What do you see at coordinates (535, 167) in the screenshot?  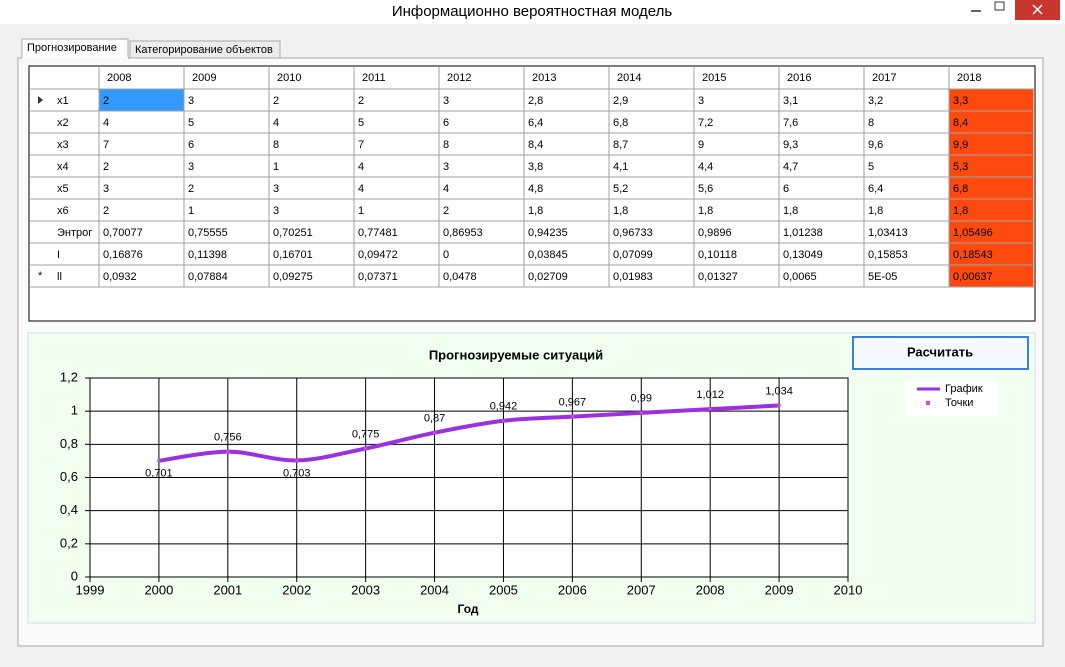 I see `cell: 3,8` at bounding box center [535, 167].